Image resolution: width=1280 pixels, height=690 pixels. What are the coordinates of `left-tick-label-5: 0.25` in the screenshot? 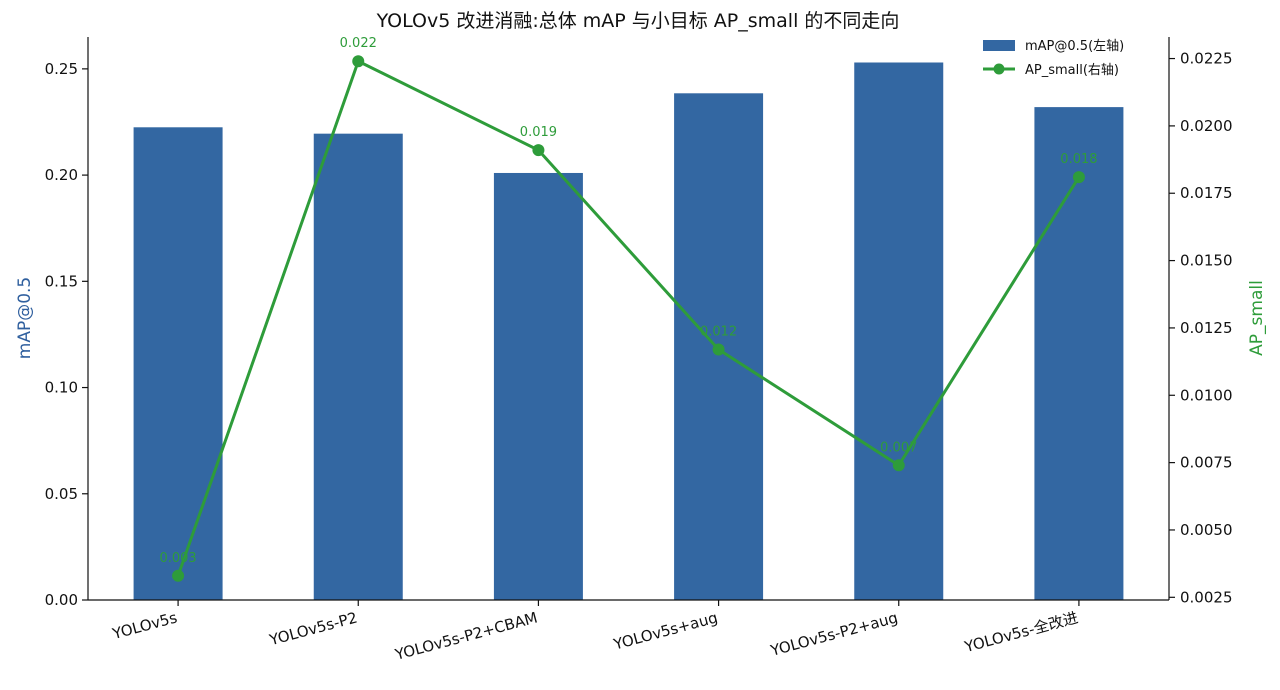 It's located at (61, 69).